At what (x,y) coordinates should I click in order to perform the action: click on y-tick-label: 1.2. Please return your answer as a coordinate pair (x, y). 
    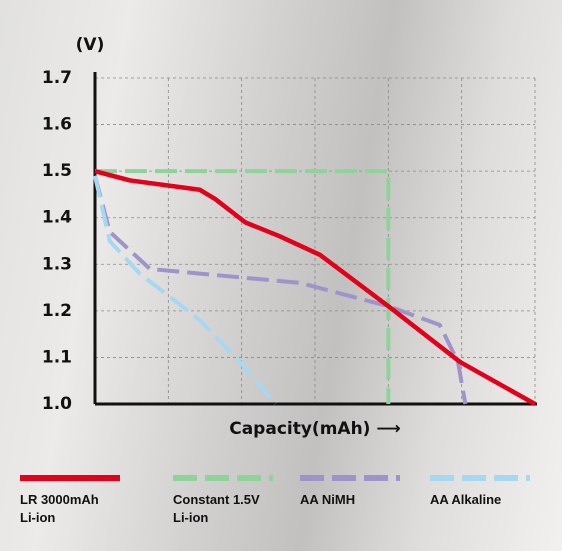
    Looking at the image, I should click on (57, 311).